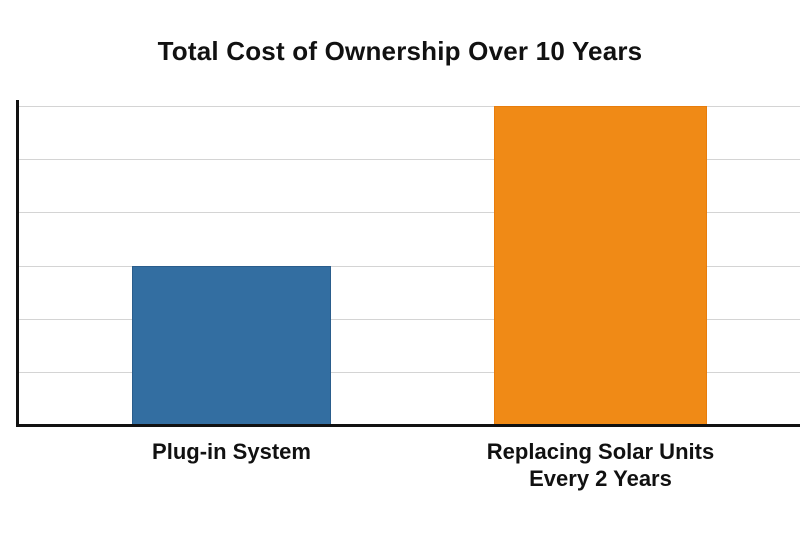 The width and height of the screenshot is (800, 533). Describe the element at coordinates (408, 425) in the screenshot. I see `x-axis` at that location.